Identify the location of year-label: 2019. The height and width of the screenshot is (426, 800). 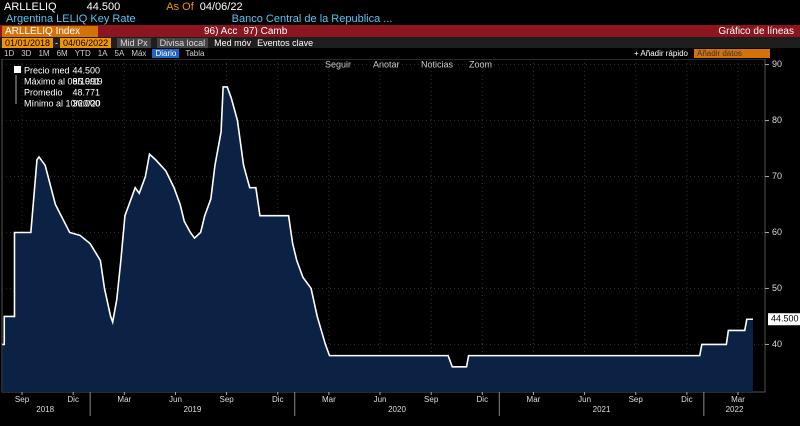
(193, 409).